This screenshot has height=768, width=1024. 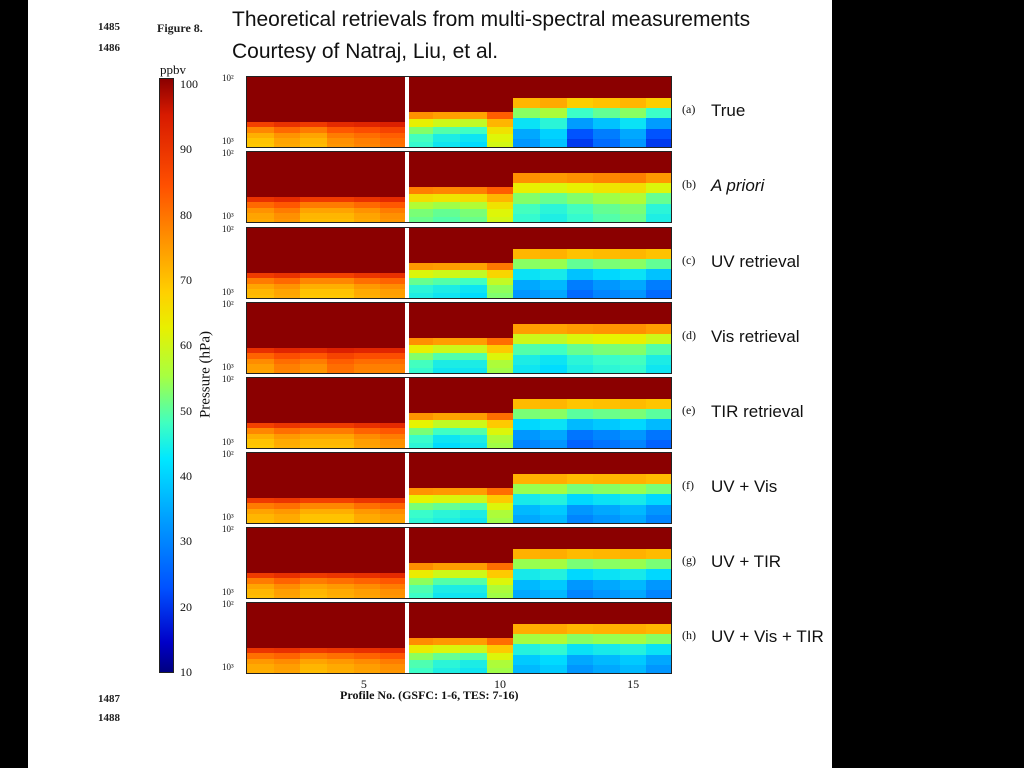 I want to click on panel-letter: (c), so click(x=689, y=260).